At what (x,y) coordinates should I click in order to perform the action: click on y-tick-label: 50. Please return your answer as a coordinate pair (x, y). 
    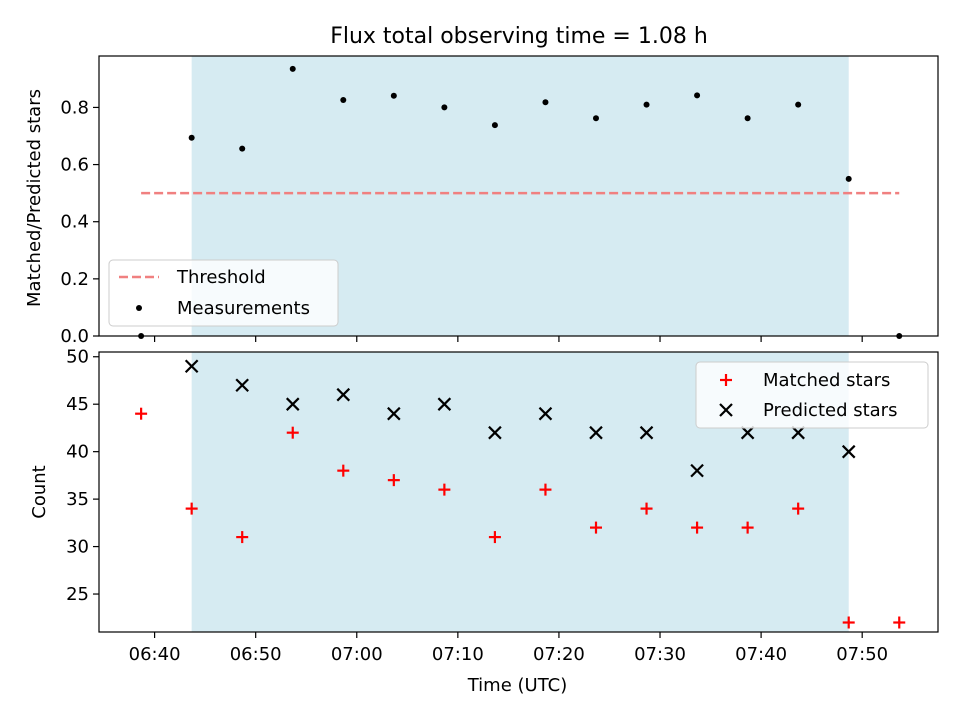
    Looking at the image, I should click on (77, 357).